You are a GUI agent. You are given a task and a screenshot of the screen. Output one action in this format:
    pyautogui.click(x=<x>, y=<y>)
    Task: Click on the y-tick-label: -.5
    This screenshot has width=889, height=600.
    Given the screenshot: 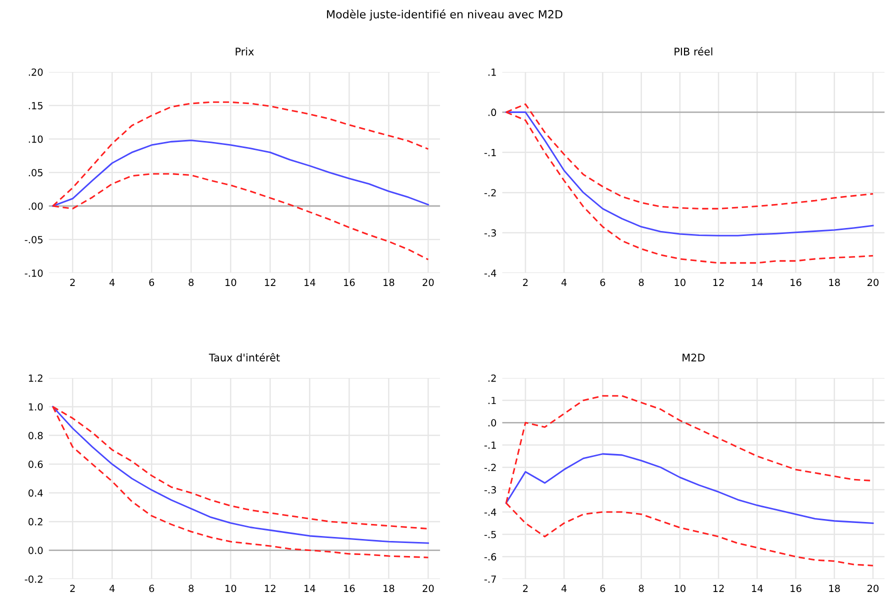 What is the action you would take?
    pyautogui.click(x=490, y=534)
    